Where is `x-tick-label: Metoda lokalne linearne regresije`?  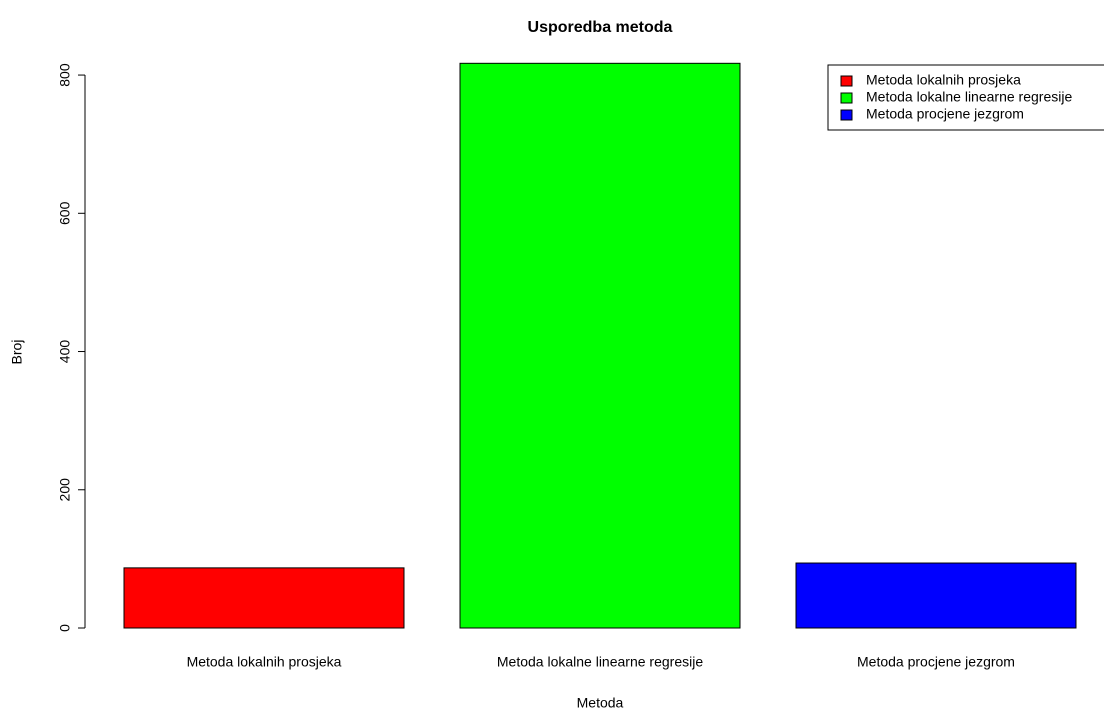 x-tick-label: Metoda lokalne linearne regresije is located at coordinates (600, 662).